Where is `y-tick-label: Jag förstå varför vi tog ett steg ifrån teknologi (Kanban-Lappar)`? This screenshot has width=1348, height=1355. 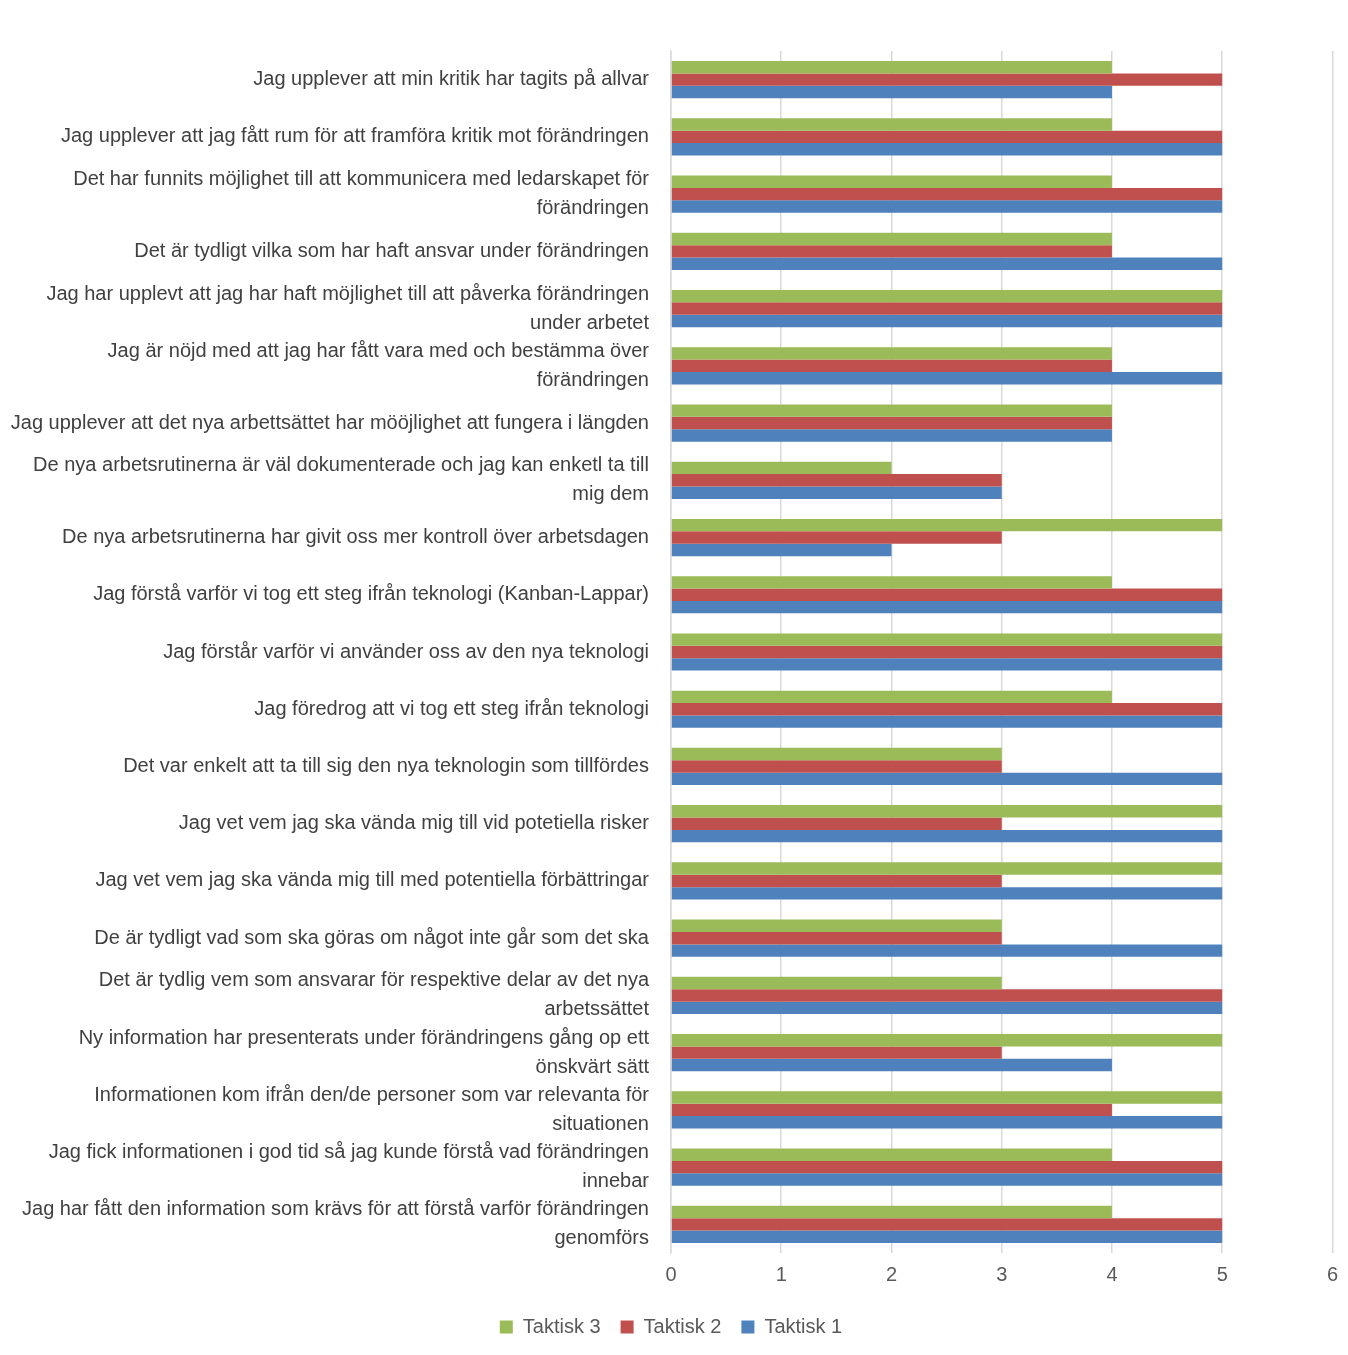
y-tick-label: Jag förstå varför vi tog ett steg ifrån teknologi (Kanban-Lappar) is located at coordinates (371, 593).